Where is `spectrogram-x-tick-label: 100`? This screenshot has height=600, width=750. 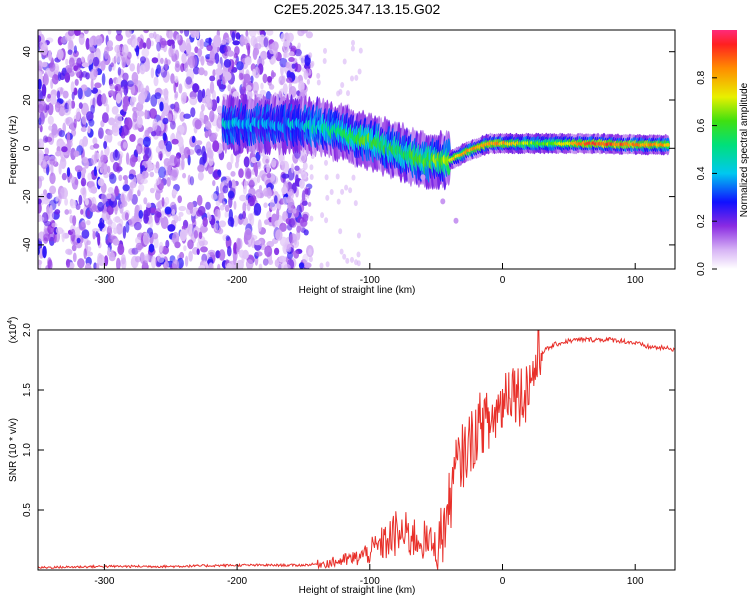 spectrogram-x-tick-label: 100 is located at coordinates (635, 280).